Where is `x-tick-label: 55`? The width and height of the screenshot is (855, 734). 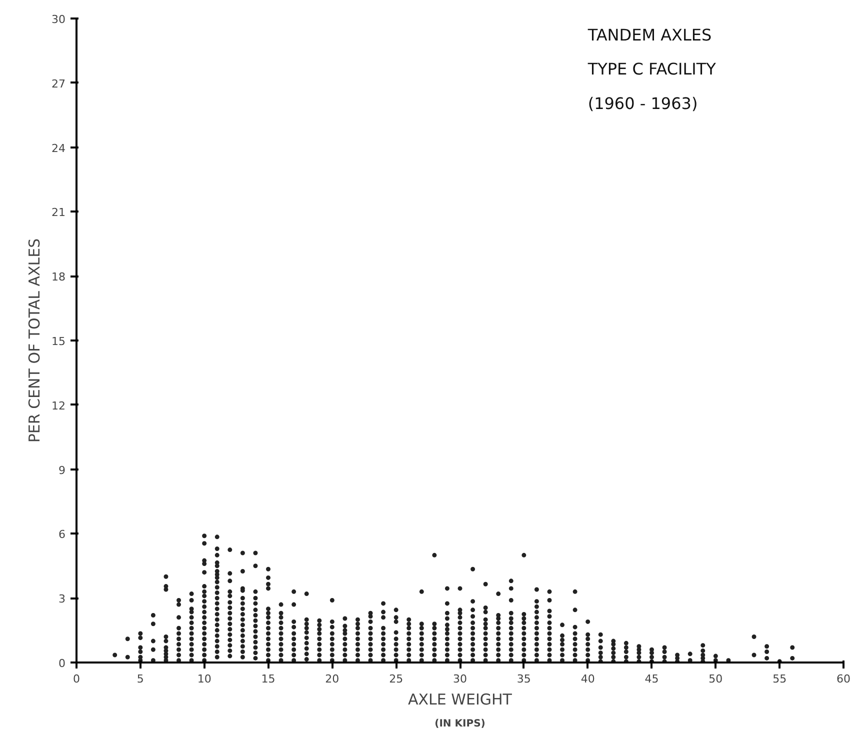 x-tick-label: 55 is located at coordinates (779, 679).